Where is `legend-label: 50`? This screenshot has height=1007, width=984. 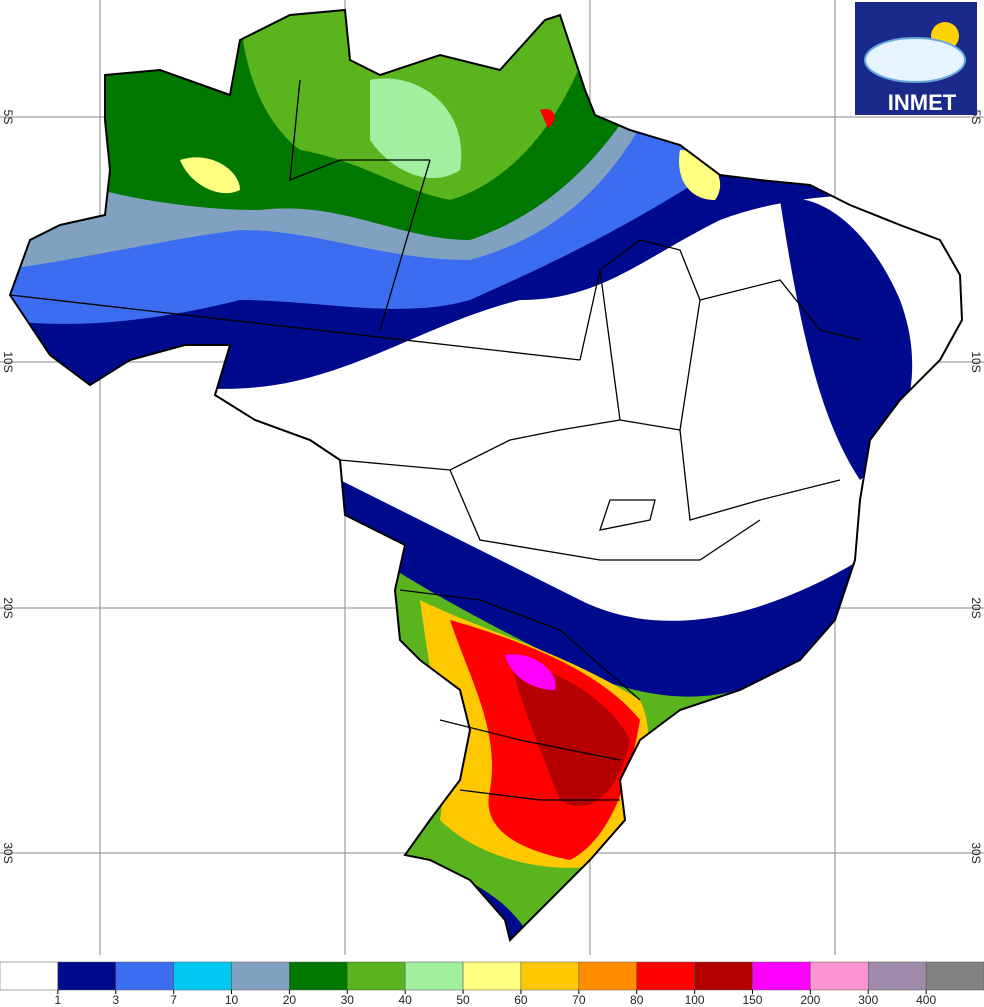 legend-label: 50 is located at coordinates (463, 1000).